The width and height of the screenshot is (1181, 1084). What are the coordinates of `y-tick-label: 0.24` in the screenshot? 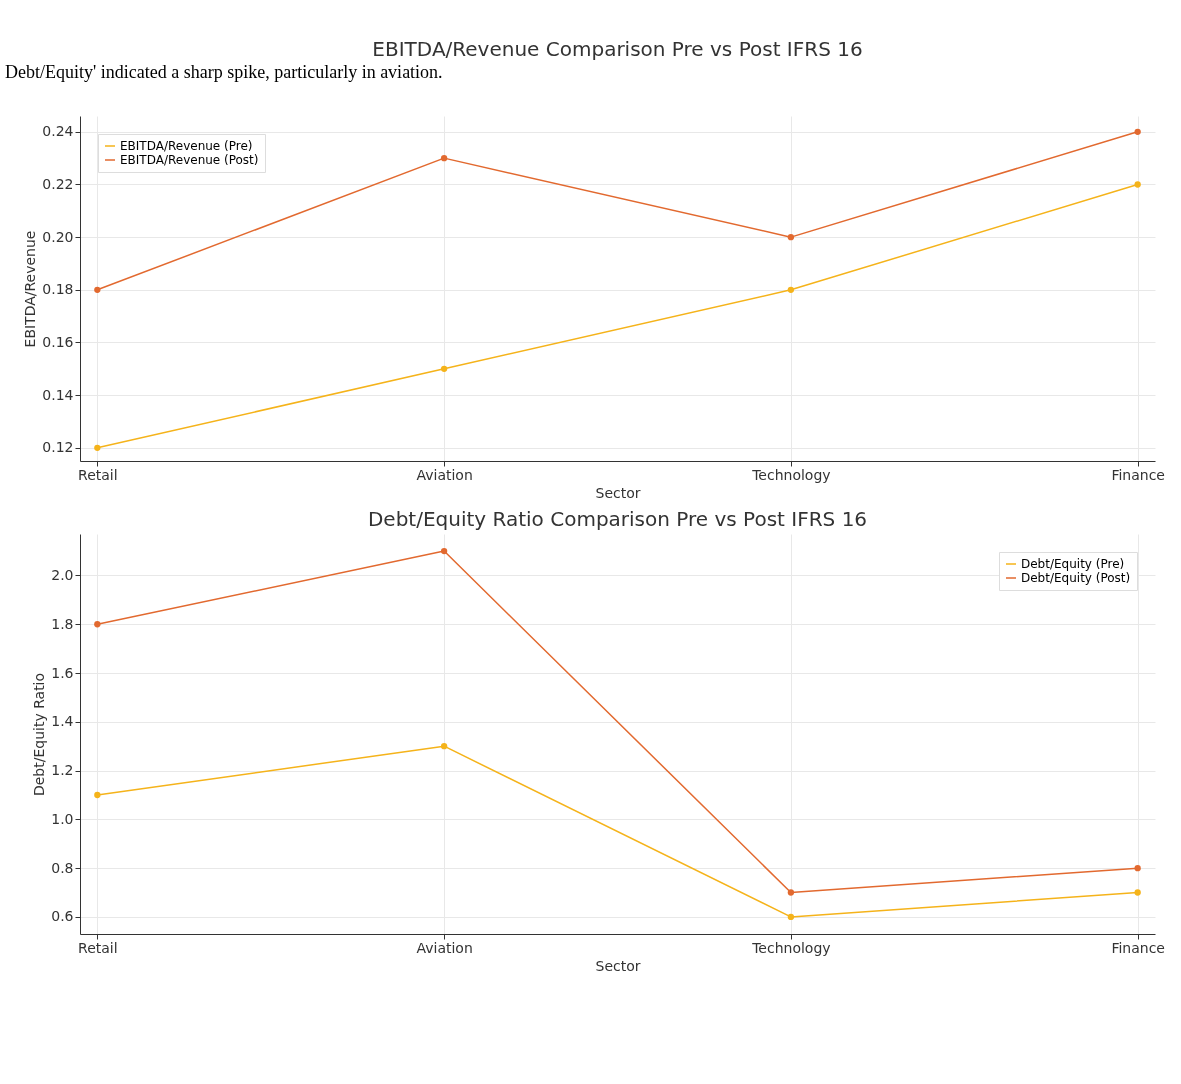 It's located at (58, 131).